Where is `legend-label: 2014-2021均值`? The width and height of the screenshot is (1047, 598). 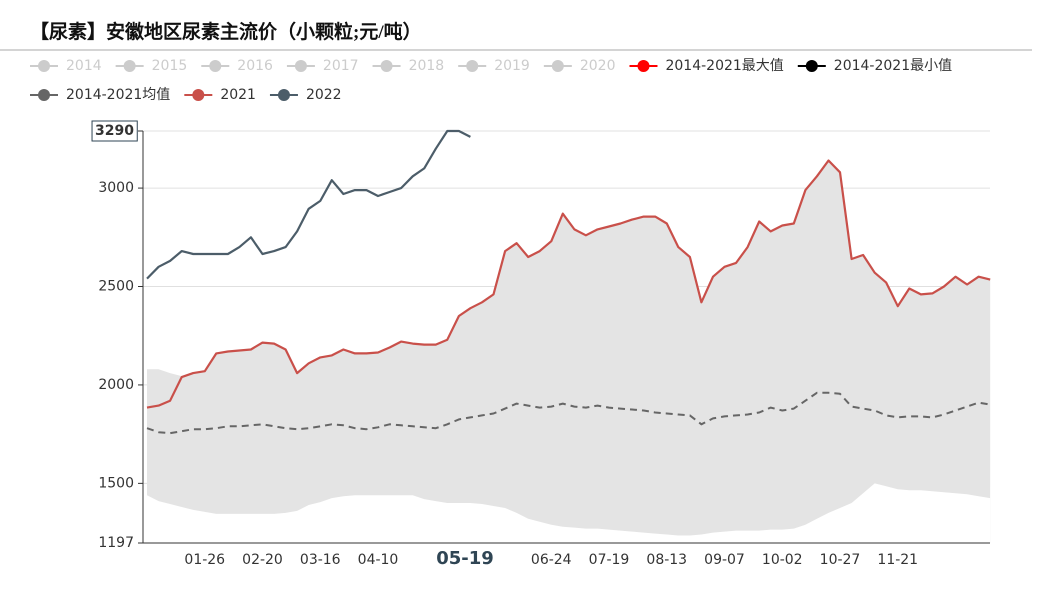 legend-label: 2014-2021均值 is located at coordinates (118, 95).